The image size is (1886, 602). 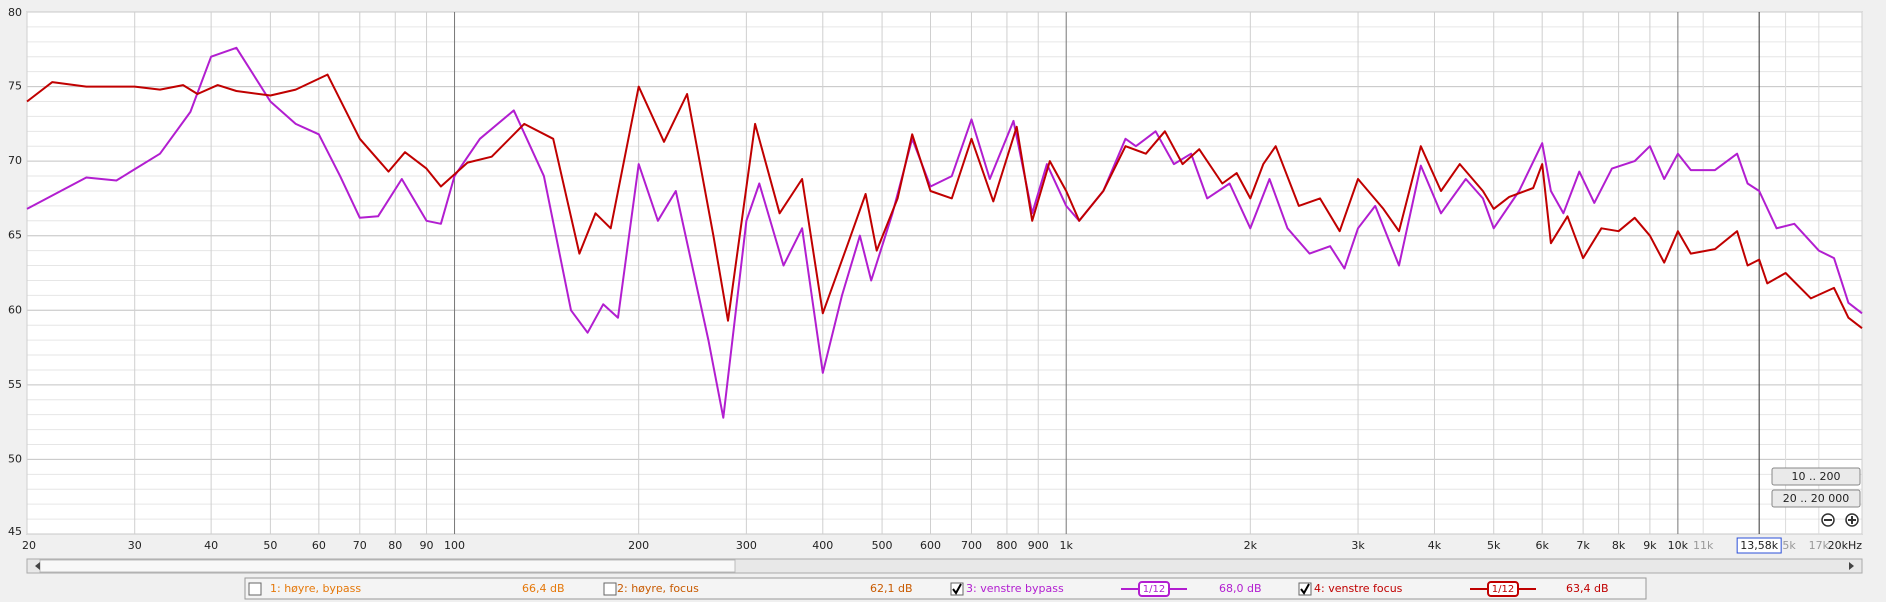 I want to click on x-tick-label: 400, so click(x=822, y=545).